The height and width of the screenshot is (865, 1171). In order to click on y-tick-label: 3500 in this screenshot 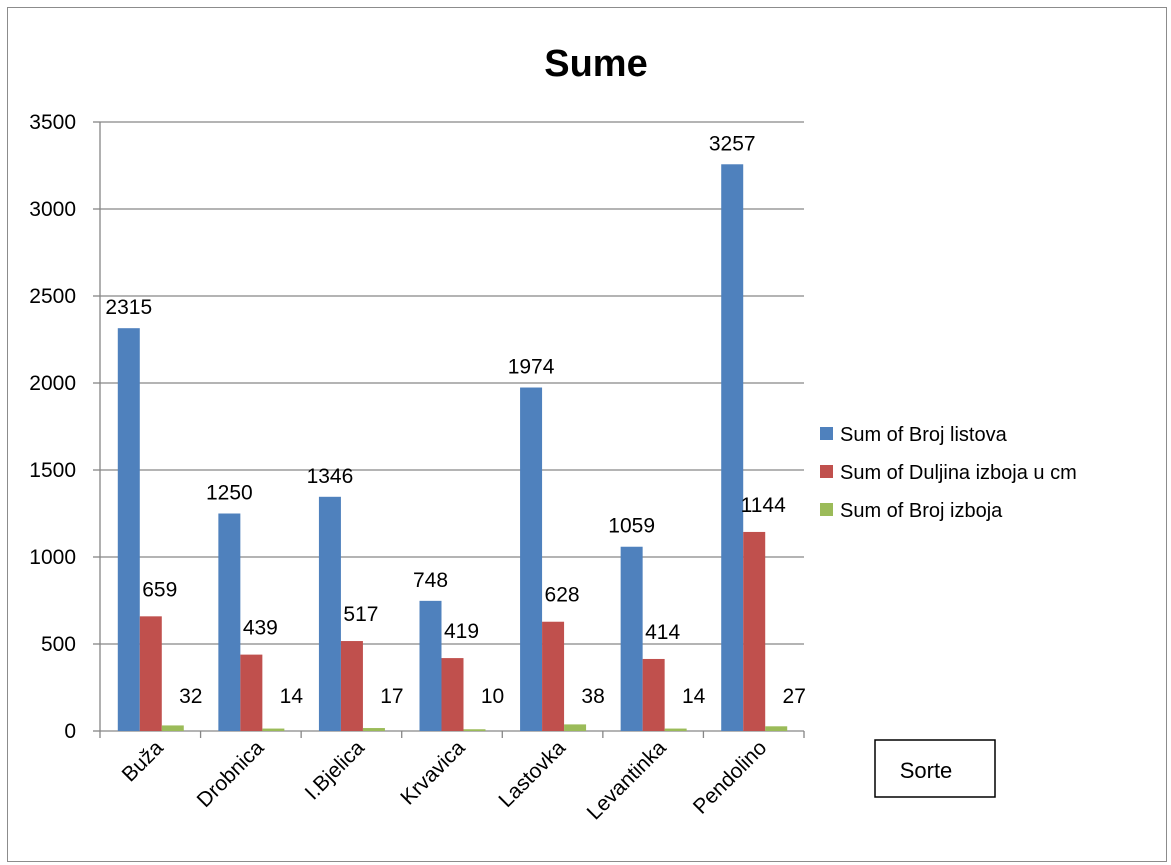, I will do `click(52, 122)`.